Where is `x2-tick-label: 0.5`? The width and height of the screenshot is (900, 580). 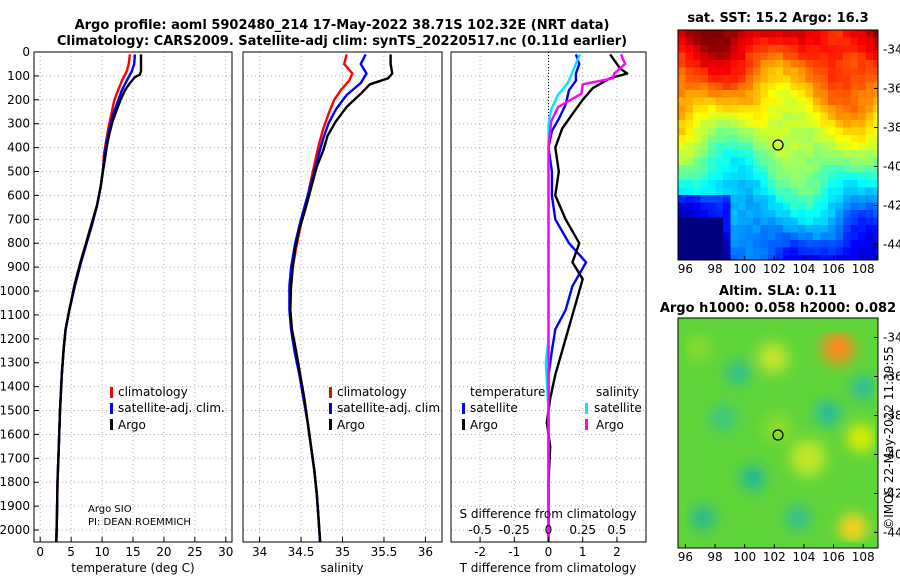
x2-tick-label: 0.5 is located at coordinates (616, 530).